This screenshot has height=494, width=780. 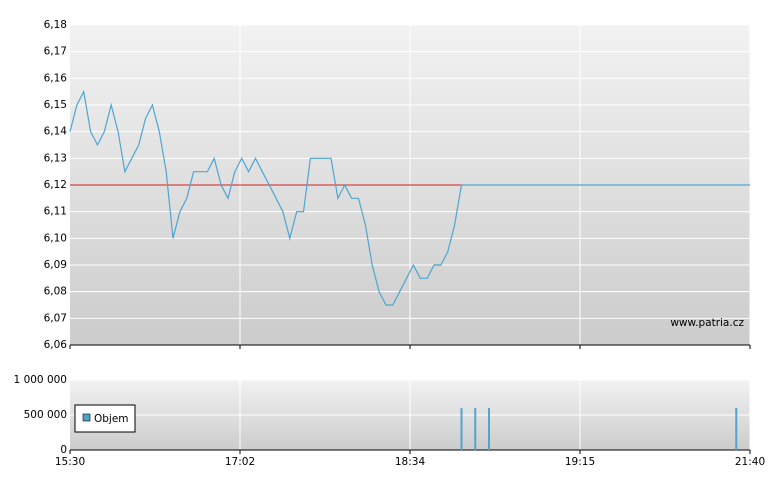 I want to click on y-tick-label: 6,16, so click(x=56, y=78).